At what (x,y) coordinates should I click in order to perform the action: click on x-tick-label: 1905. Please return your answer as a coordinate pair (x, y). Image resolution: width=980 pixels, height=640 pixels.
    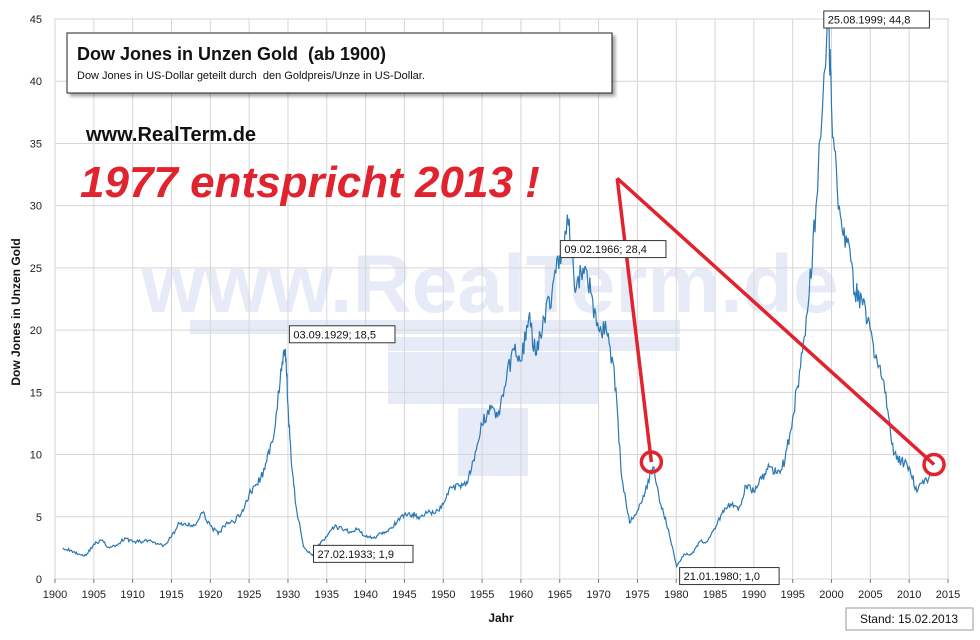
    Looking at the image, I should click on (94, 595).